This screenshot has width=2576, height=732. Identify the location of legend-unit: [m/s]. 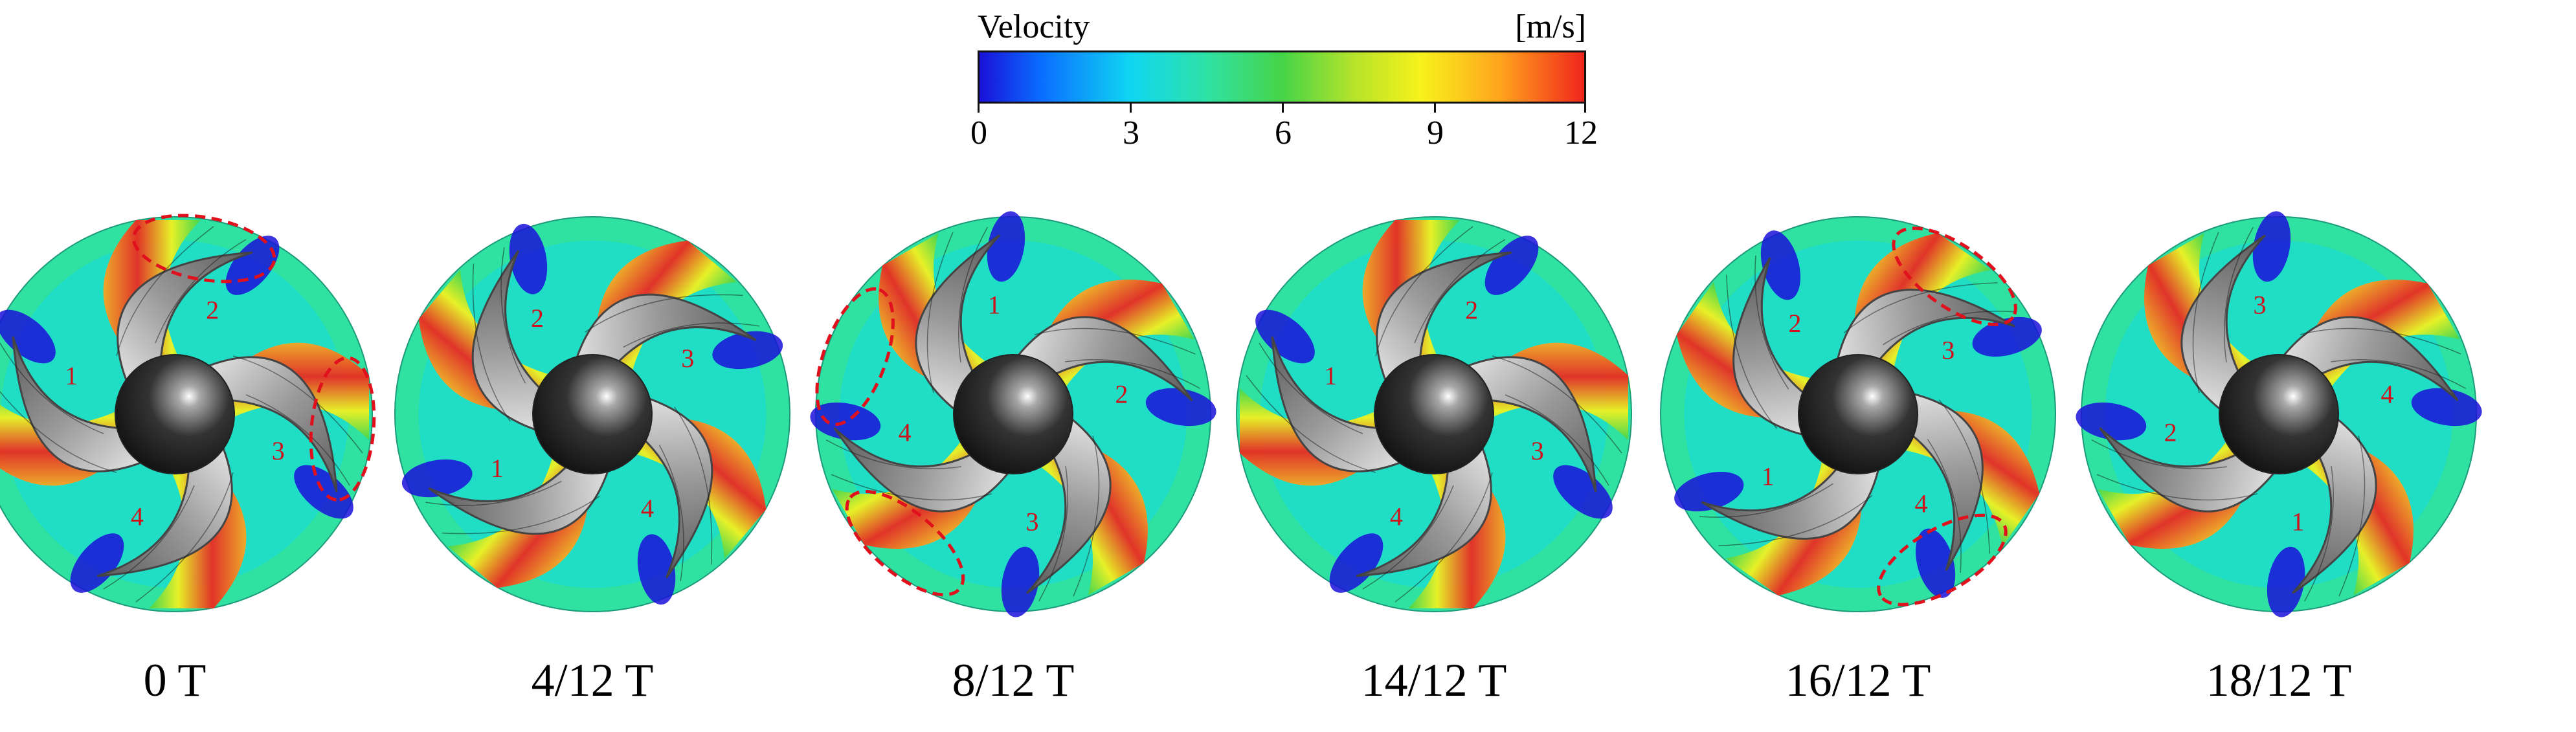
(1550, 27).